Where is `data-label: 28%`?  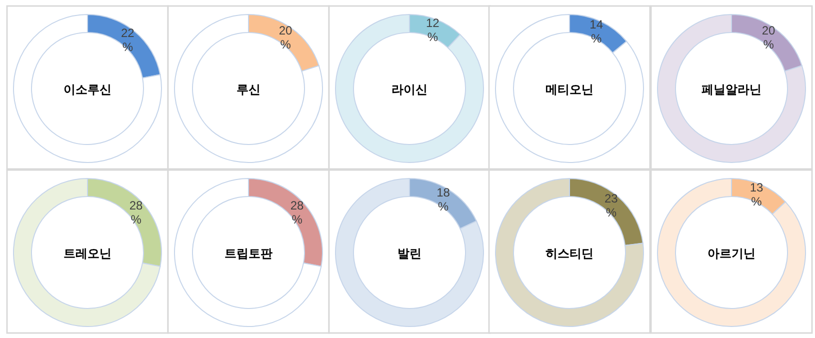 data-label: 28% is located at coordinates (136, 212).